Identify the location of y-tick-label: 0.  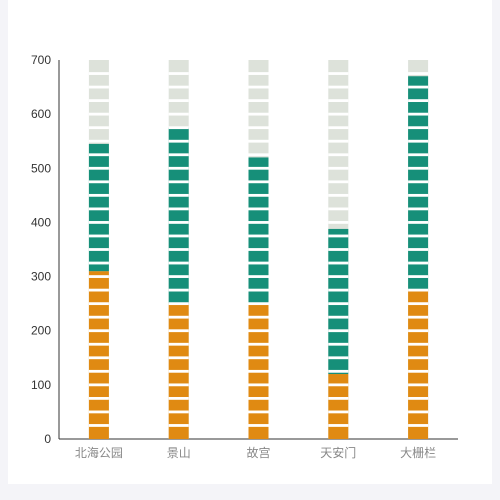
(47, 439).